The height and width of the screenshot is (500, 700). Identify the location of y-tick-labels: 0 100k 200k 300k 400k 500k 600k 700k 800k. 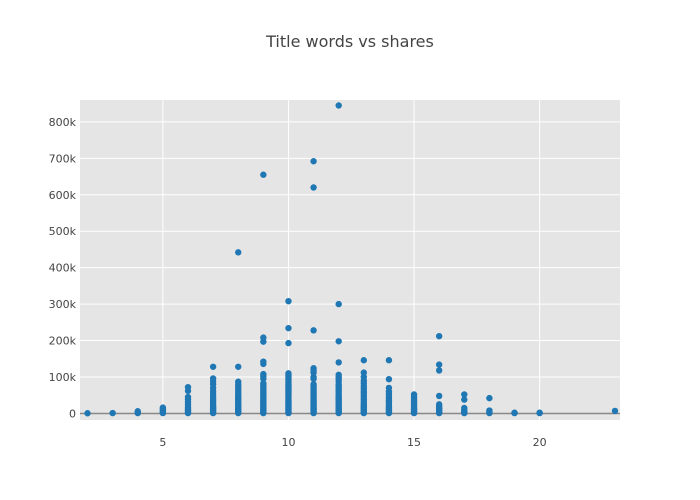
(63, 268).